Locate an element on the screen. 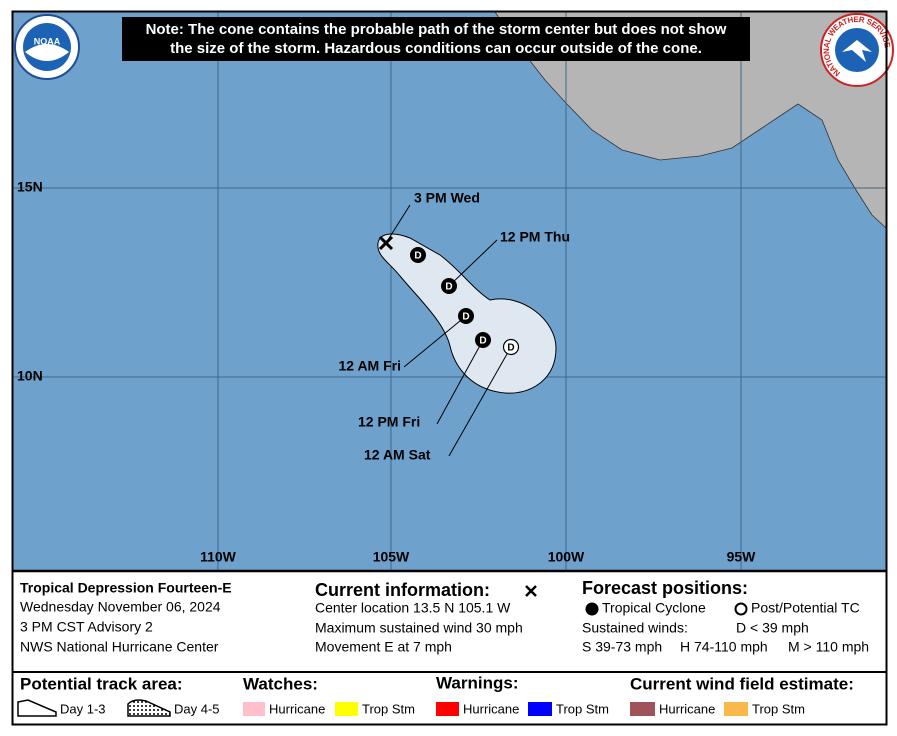 This screenshot has height=736, width=897. logo-text: NOAA is located at coordinates (47, 41).